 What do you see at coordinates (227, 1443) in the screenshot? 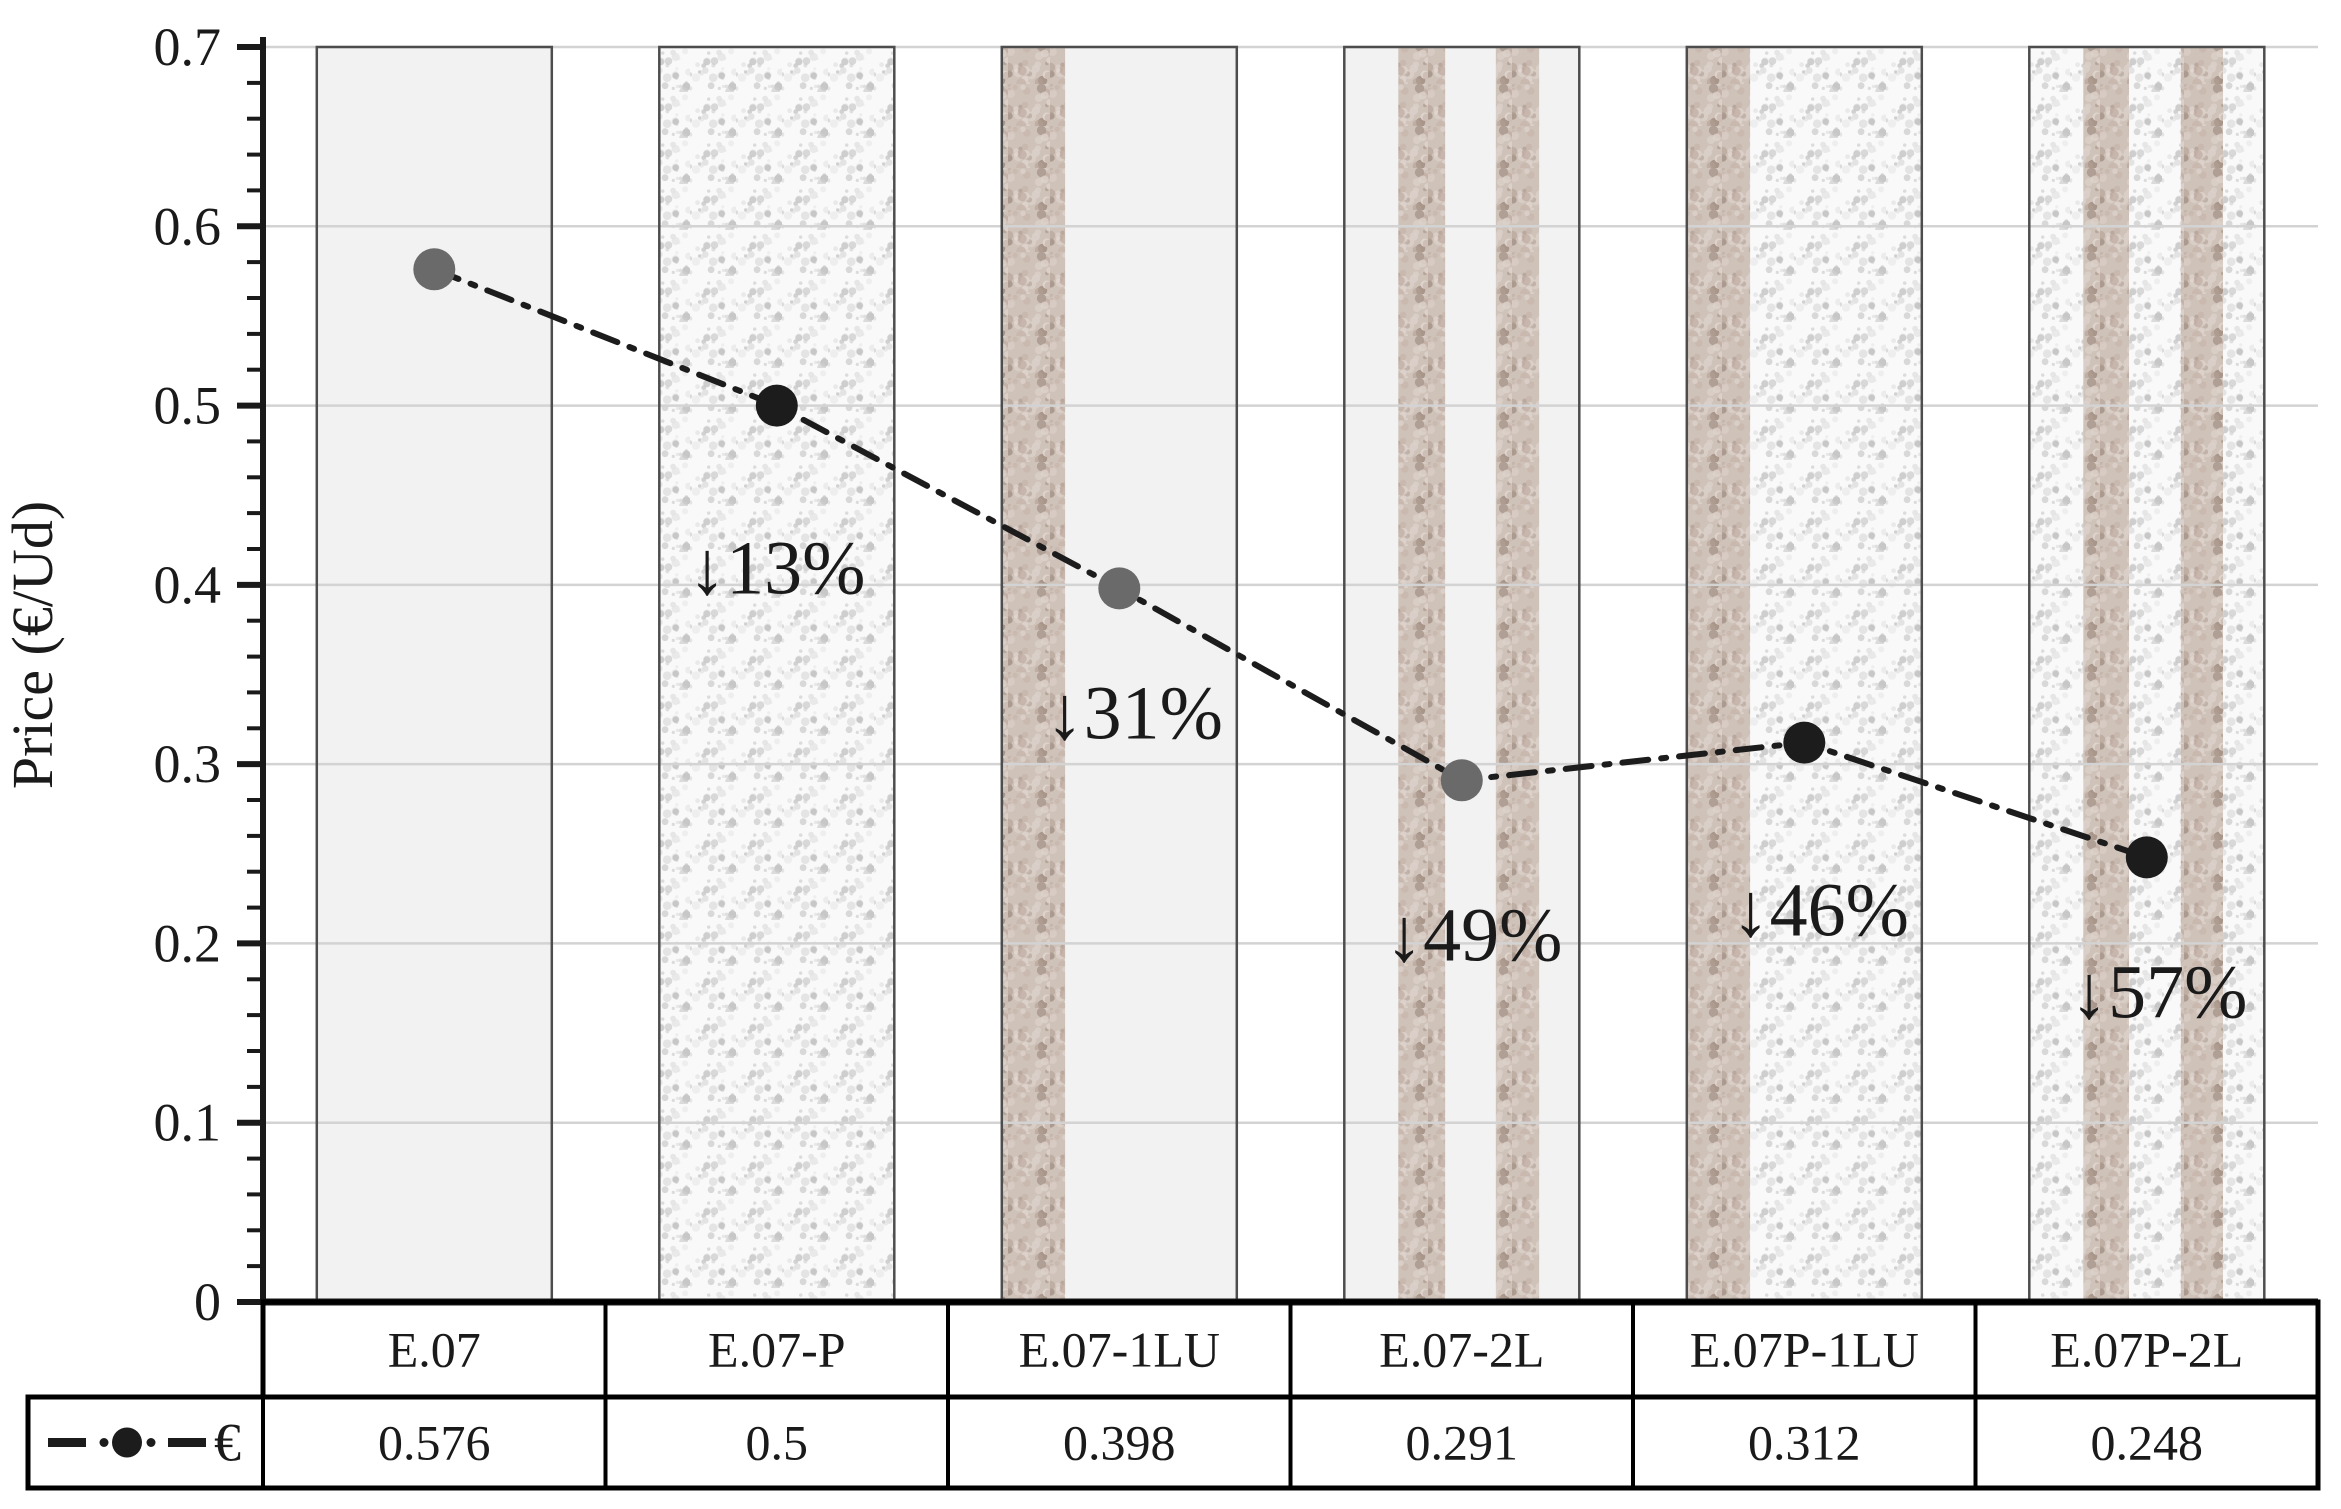
I see `legend-series-label: €` at bounding box center [227, 1443].